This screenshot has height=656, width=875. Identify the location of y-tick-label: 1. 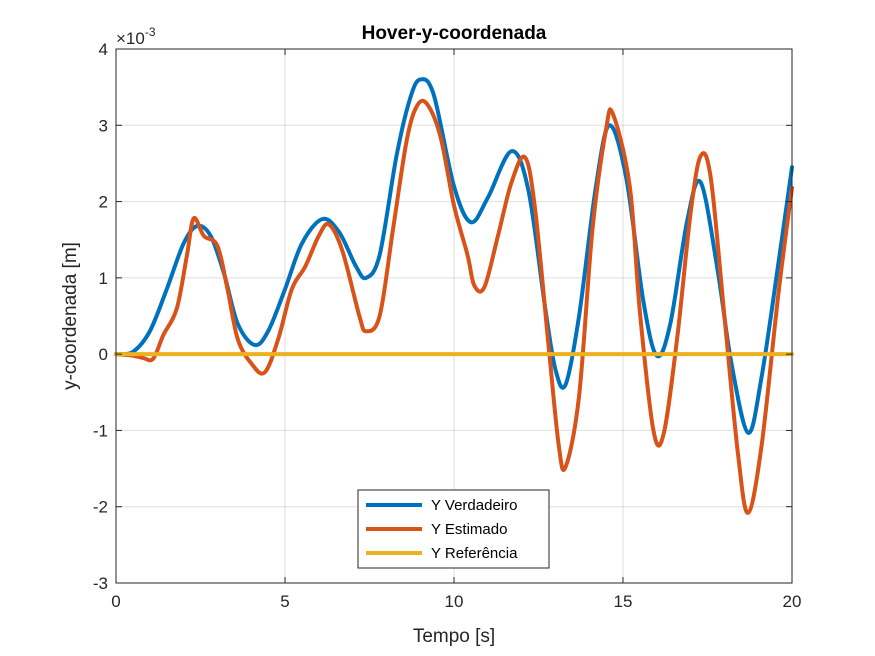
(103, 278).